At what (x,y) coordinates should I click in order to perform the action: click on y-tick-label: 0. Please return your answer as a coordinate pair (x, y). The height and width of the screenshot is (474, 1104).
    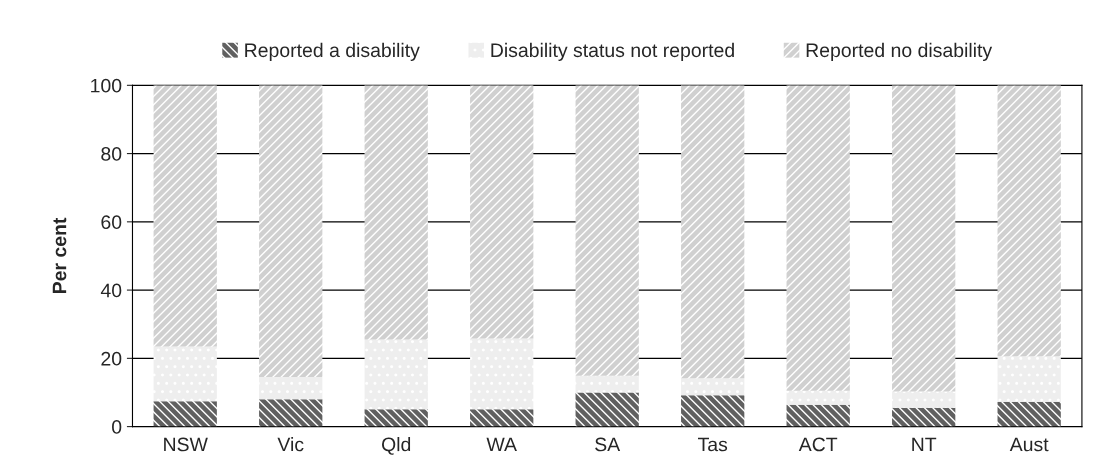
    Looking at the image, I should click on (117, 427).